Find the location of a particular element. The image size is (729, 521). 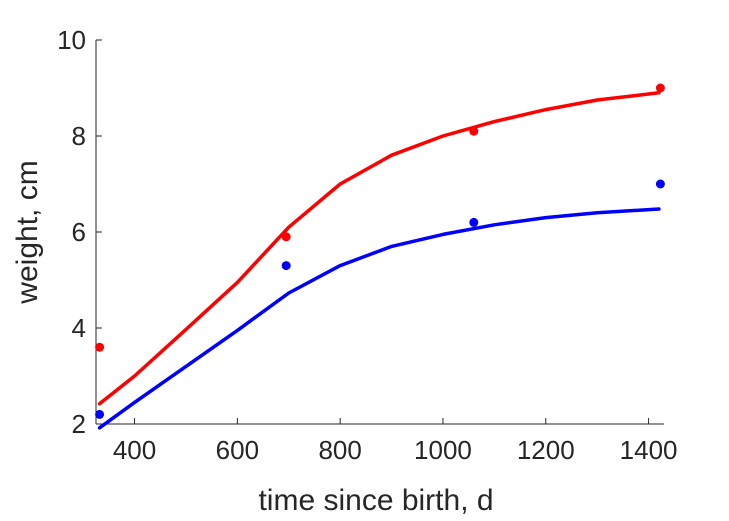

x-tick-label: 800 is located at coordinates (339, 450).